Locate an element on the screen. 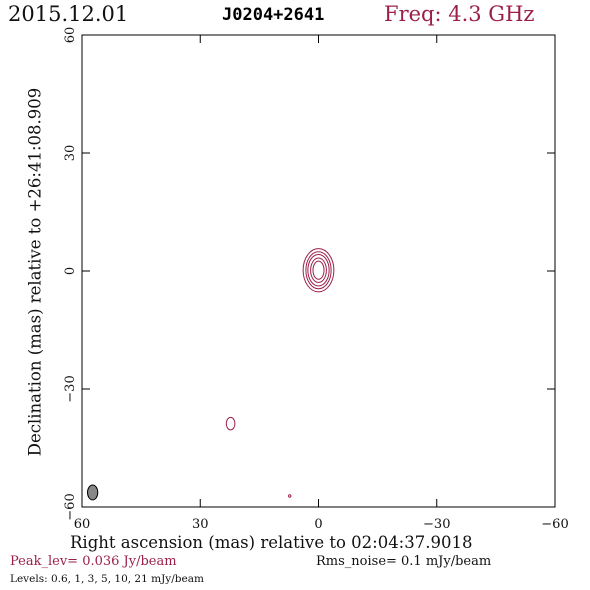 This screenshot has width=590, height=590. component-speck is located at coordinates (290, 496).